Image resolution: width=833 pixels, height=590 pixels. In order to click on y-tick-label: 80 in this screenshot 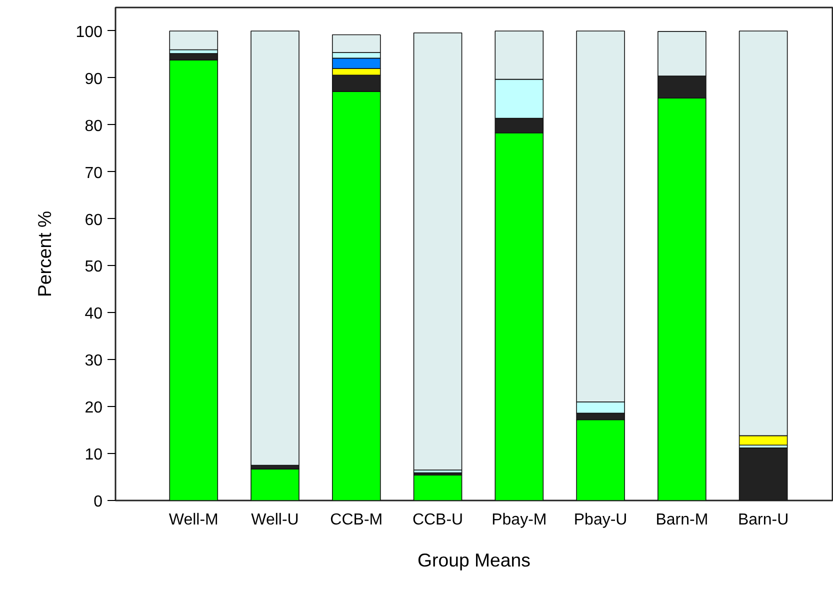, I will do `click(93, 126)`.